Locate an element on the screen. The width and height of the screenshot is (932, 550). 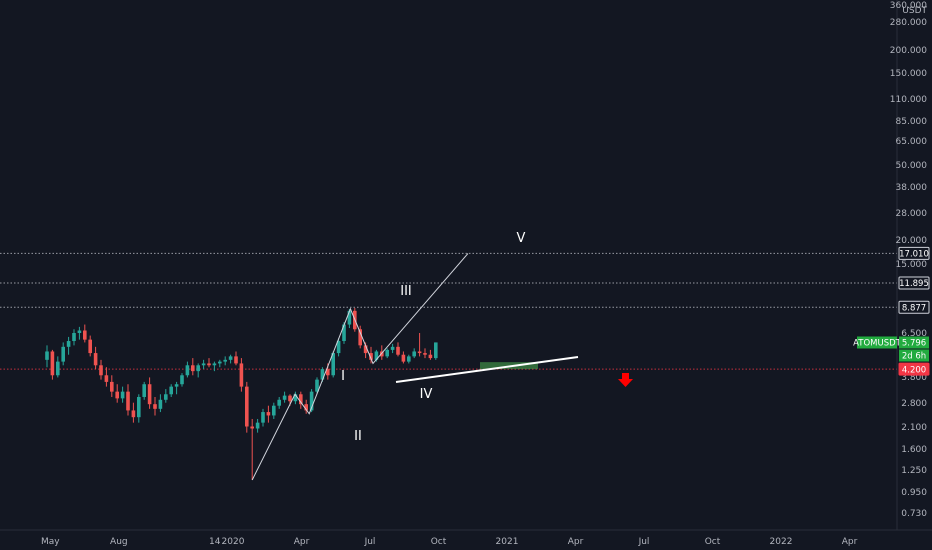
level-tag-label: 4.200 is located at coordinates (914, 370).